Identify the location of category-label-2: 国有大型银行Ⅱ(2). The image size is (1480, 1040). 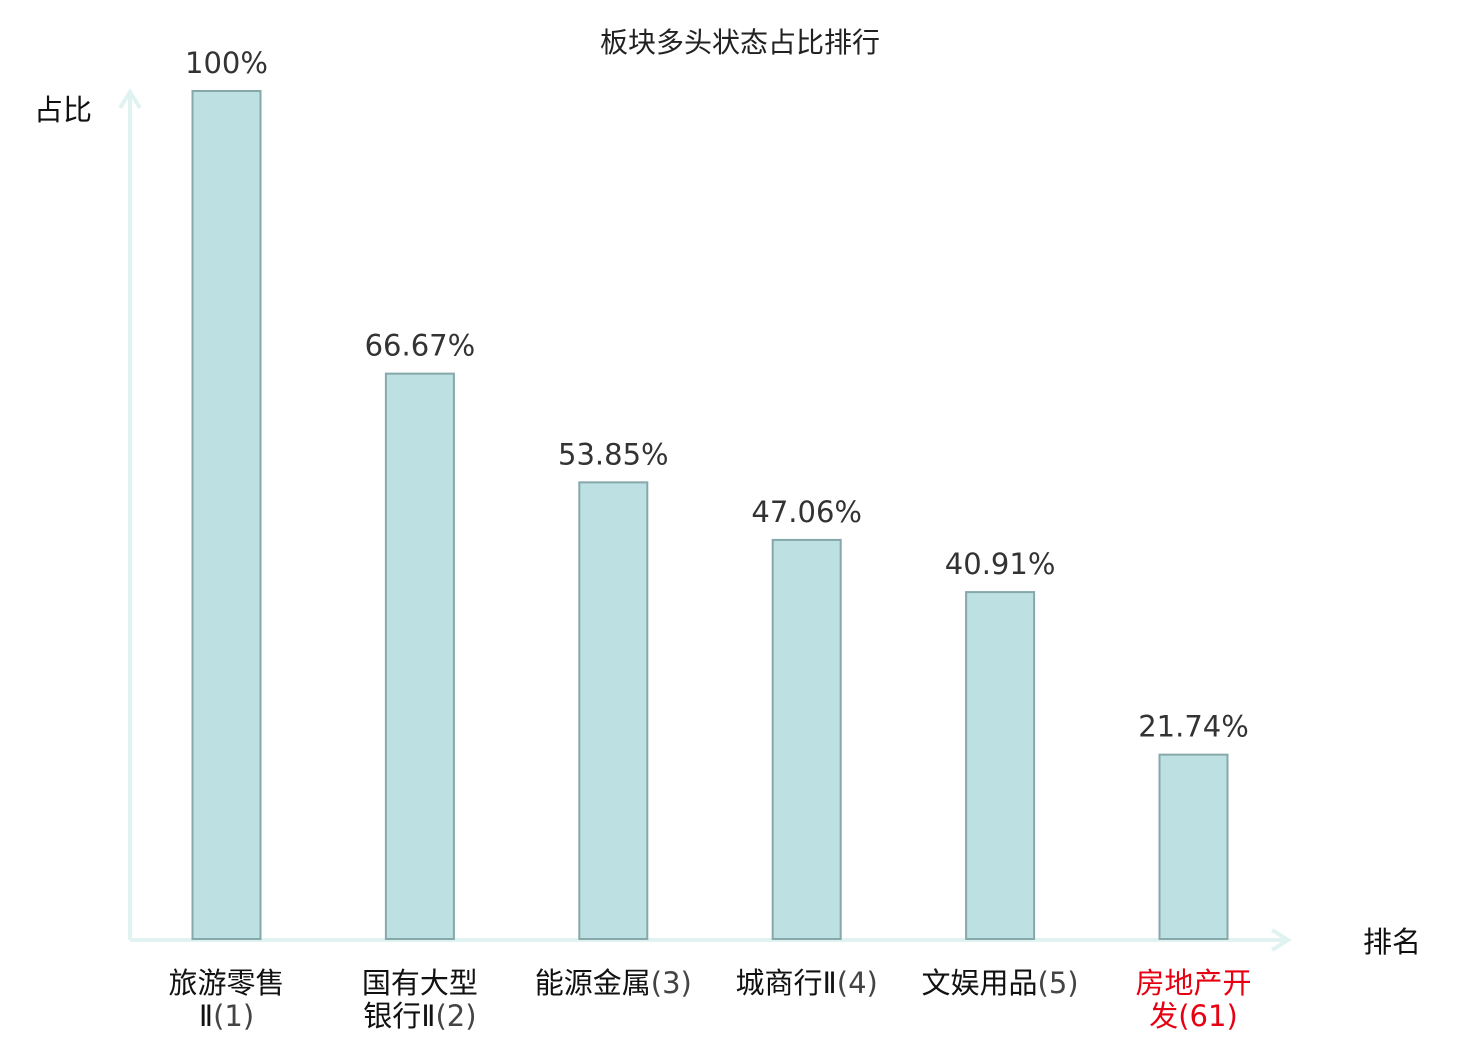
(420, 999).